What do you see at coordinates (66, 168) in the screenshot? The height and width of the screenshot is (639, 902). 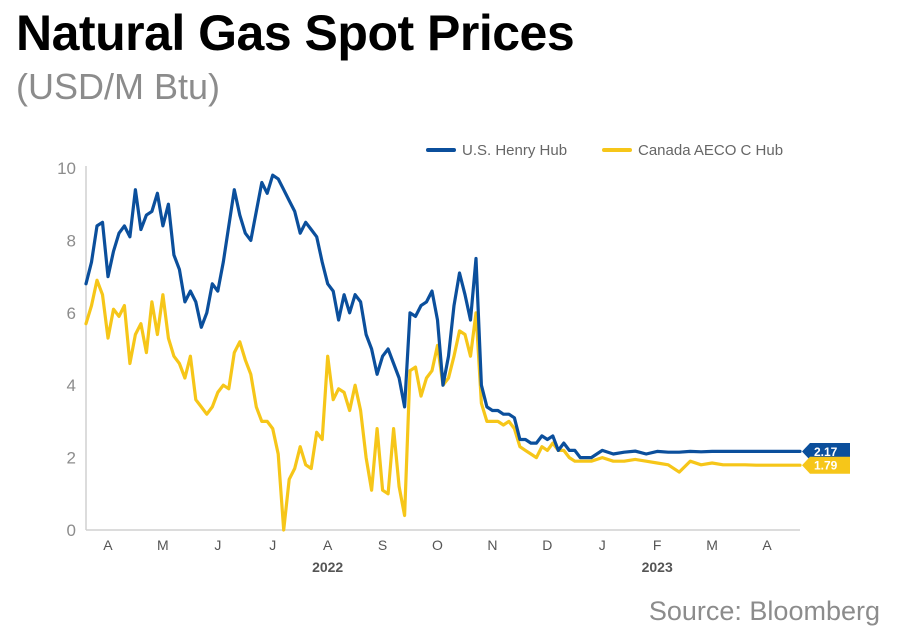 I see `y-tick-label: 10` at bounding box center [66, 168].